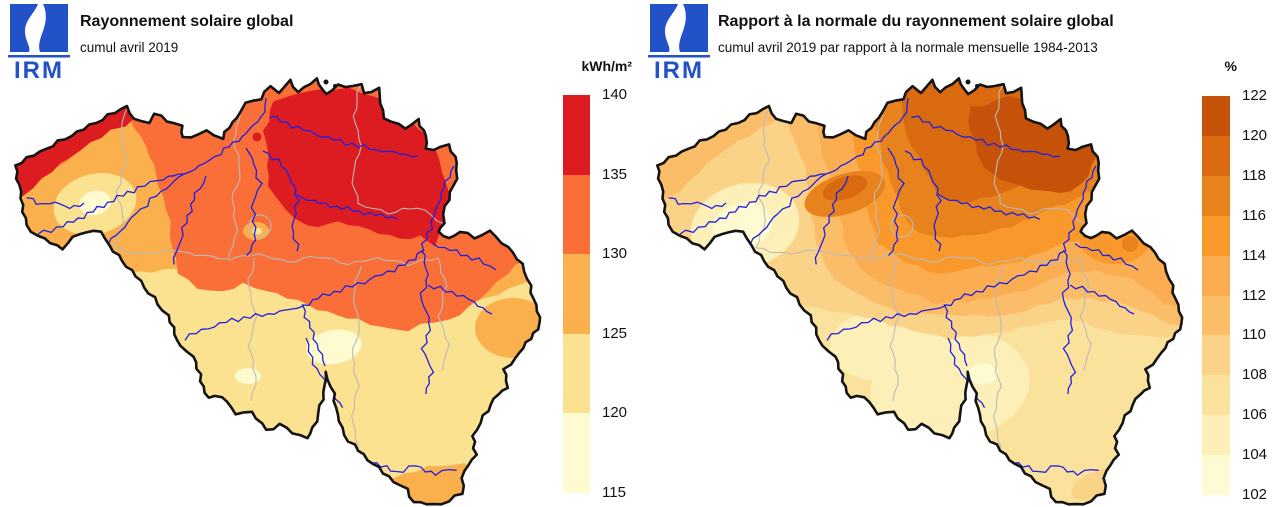 Image resolution: width=1280 pixels, height=507 pixels. I want to click on left-colorbar: 140 135 130 125 120 115, so click(595, 293).